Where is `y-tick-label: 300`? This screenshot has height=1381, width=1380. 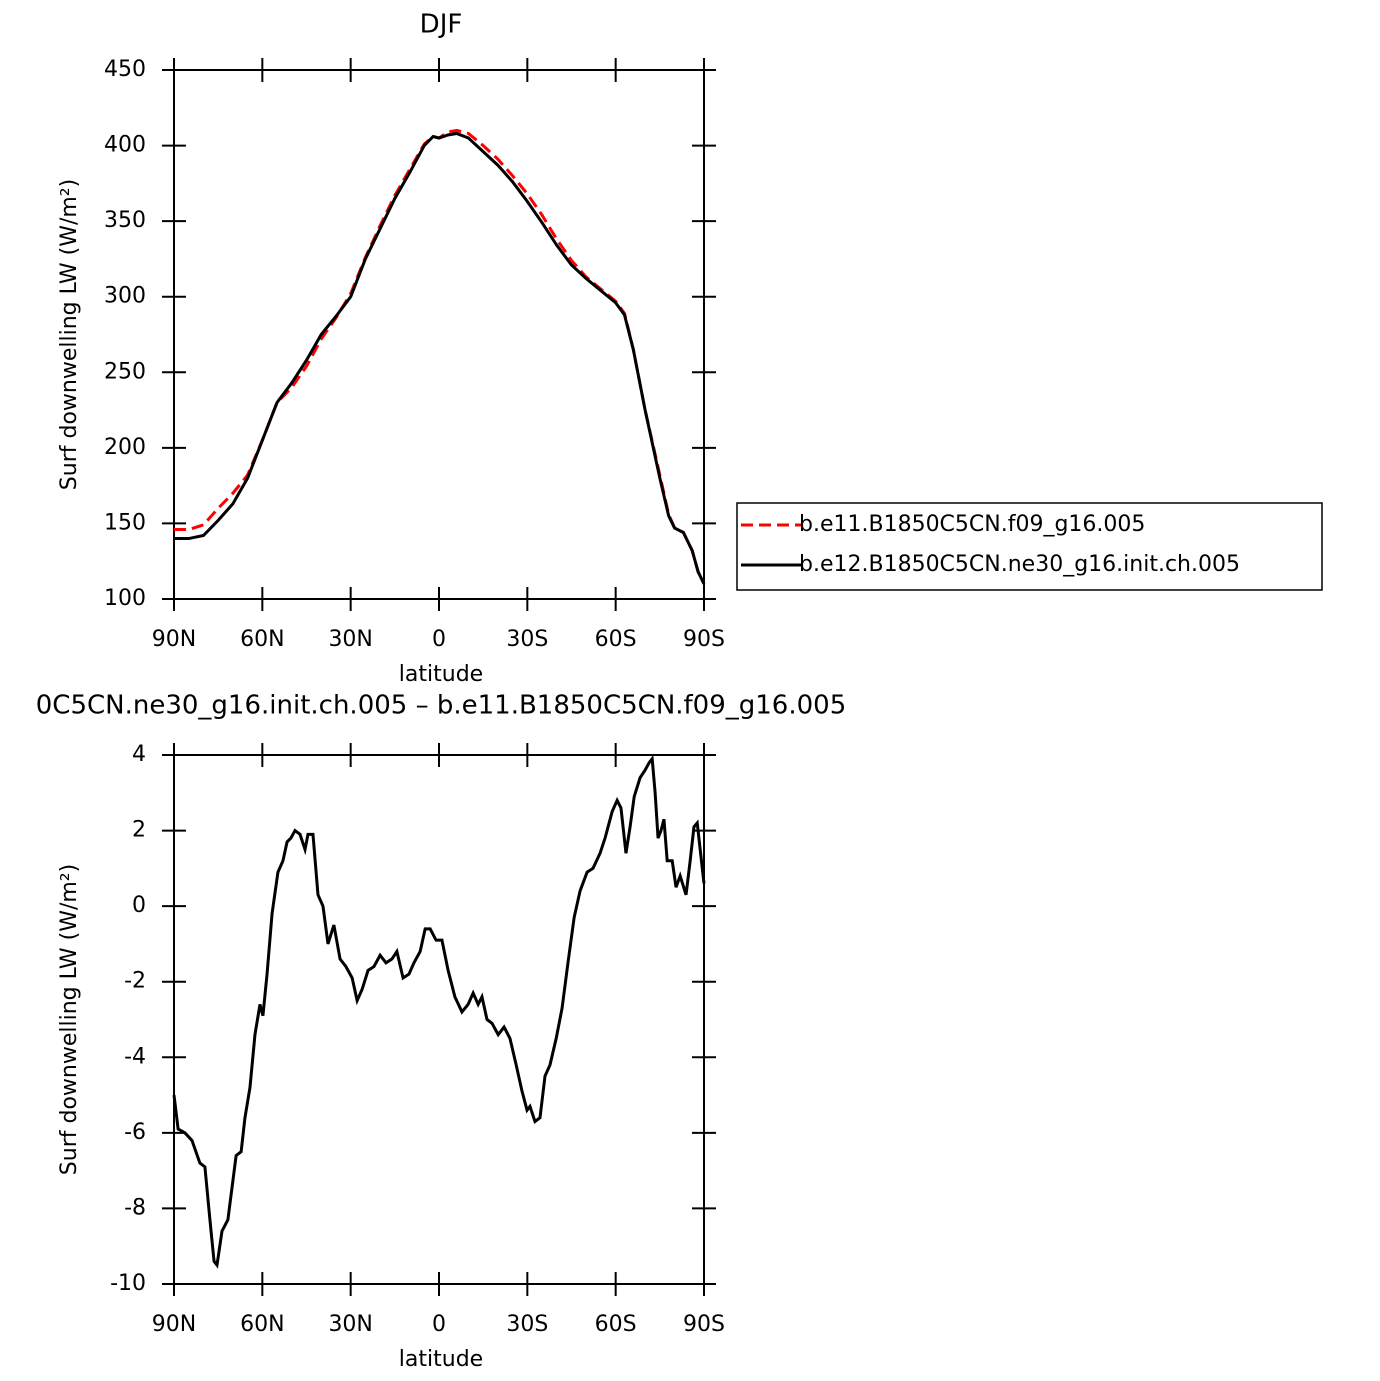
y-tick-label: 300 is located at coordinates (125, 296).